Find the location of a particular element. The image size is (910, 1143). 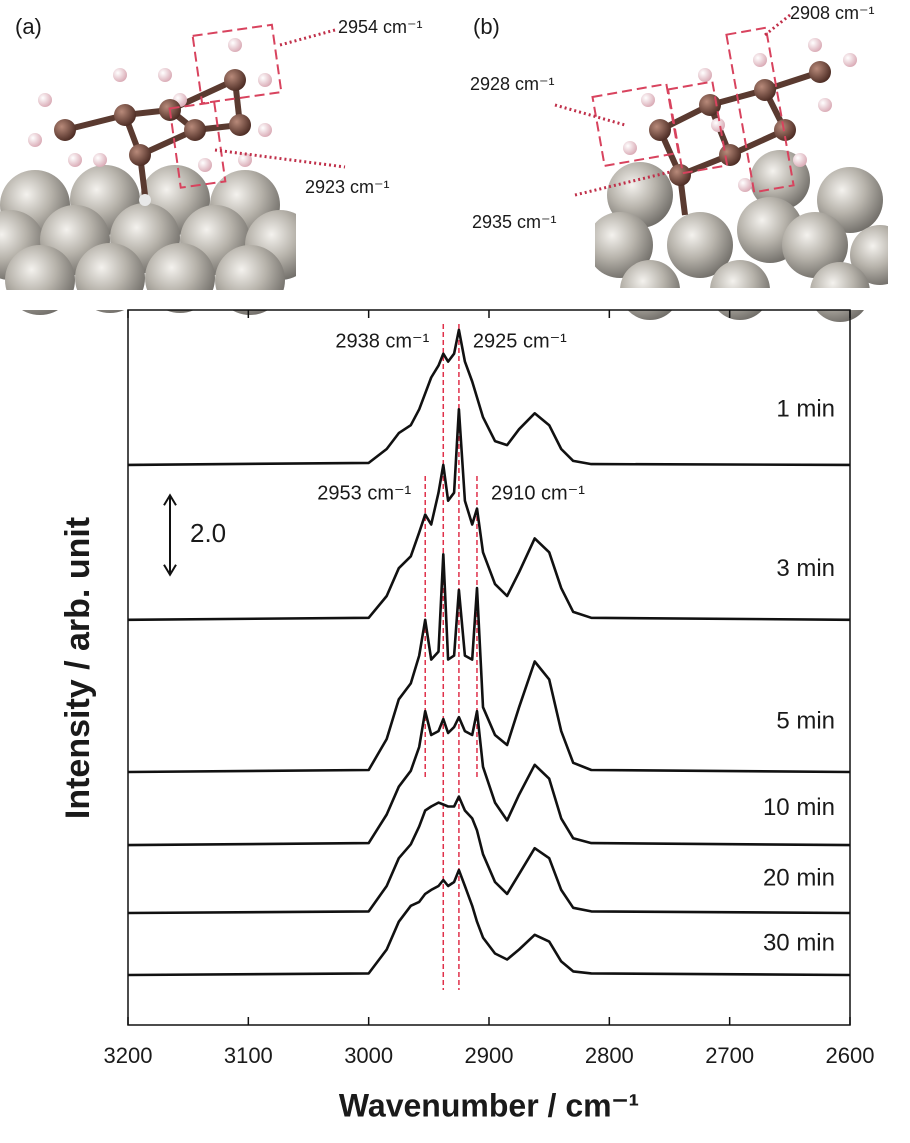

x-tick-label: 2800 is located at coordinates (609, 1055).